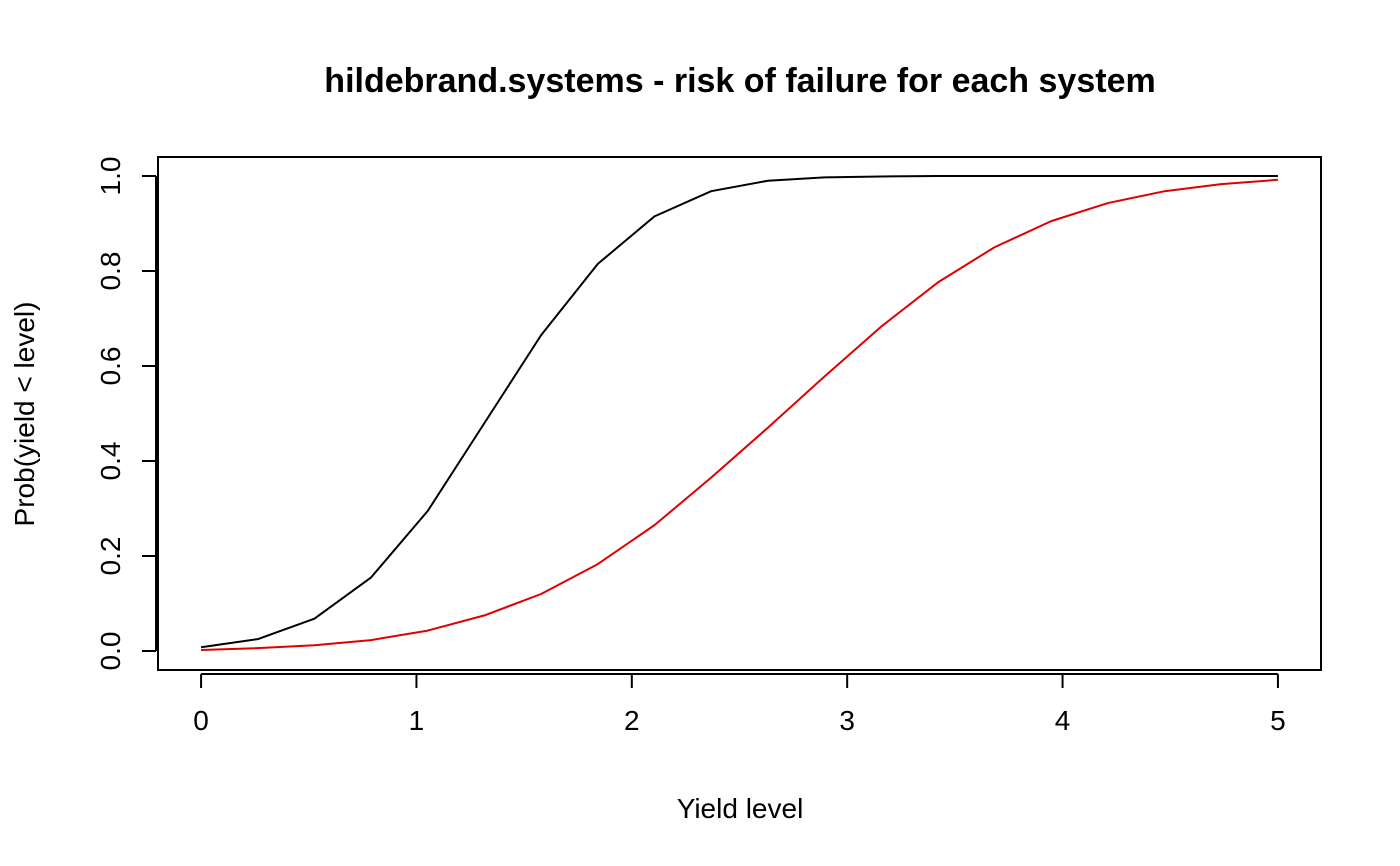 Image resolution: width=1400 pixels, height=866 pixels. I want to click on x-tick-label: 5, so click(1278, 720).